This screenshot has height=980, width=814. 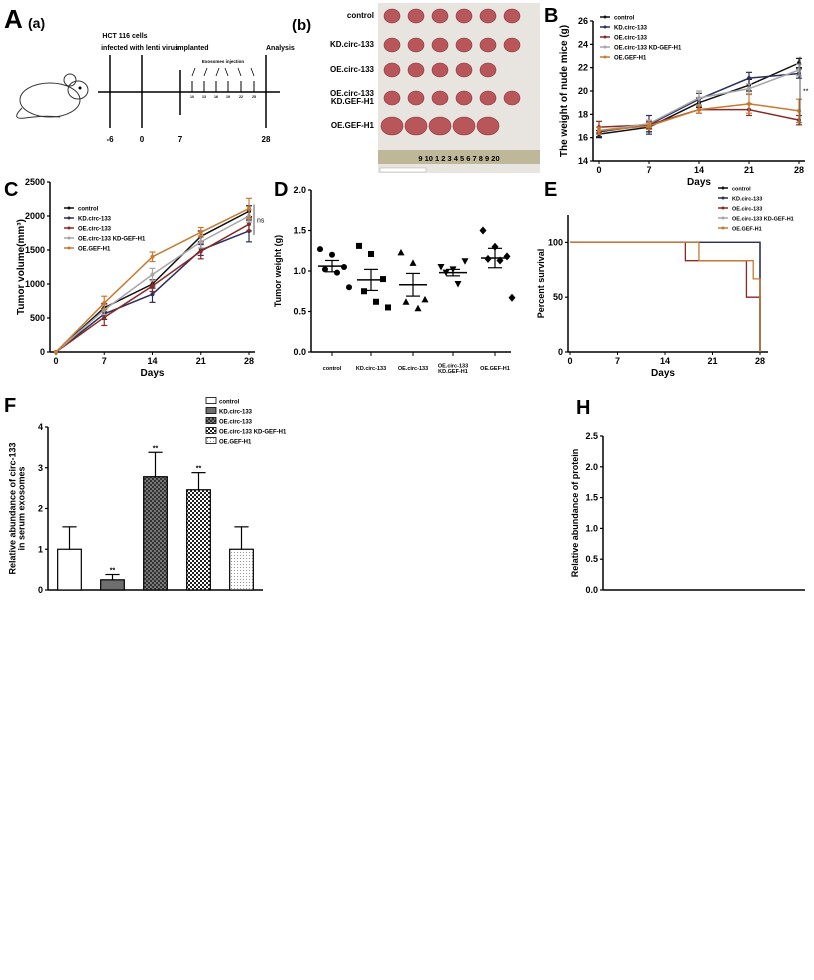 What do you see at coordinates (551, 16) in the screenshot?
I see `panel-label-B: B` at bounding box center [551, 16].